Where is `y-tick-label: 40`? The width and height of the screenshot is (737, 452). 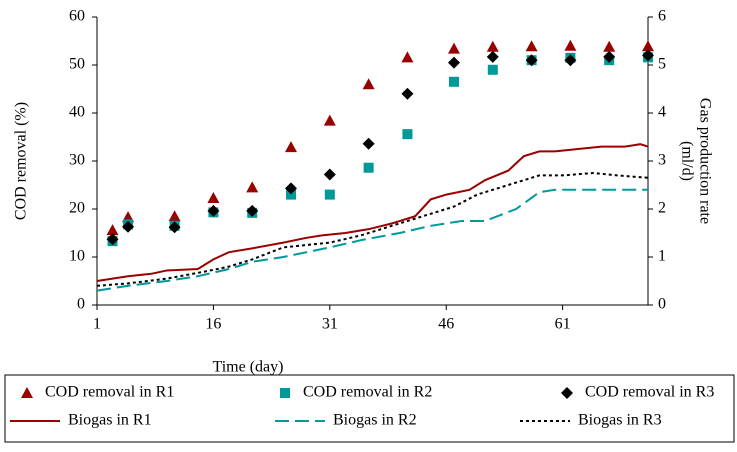 y-tick-label: 40 is located at coordinates (77, 112).